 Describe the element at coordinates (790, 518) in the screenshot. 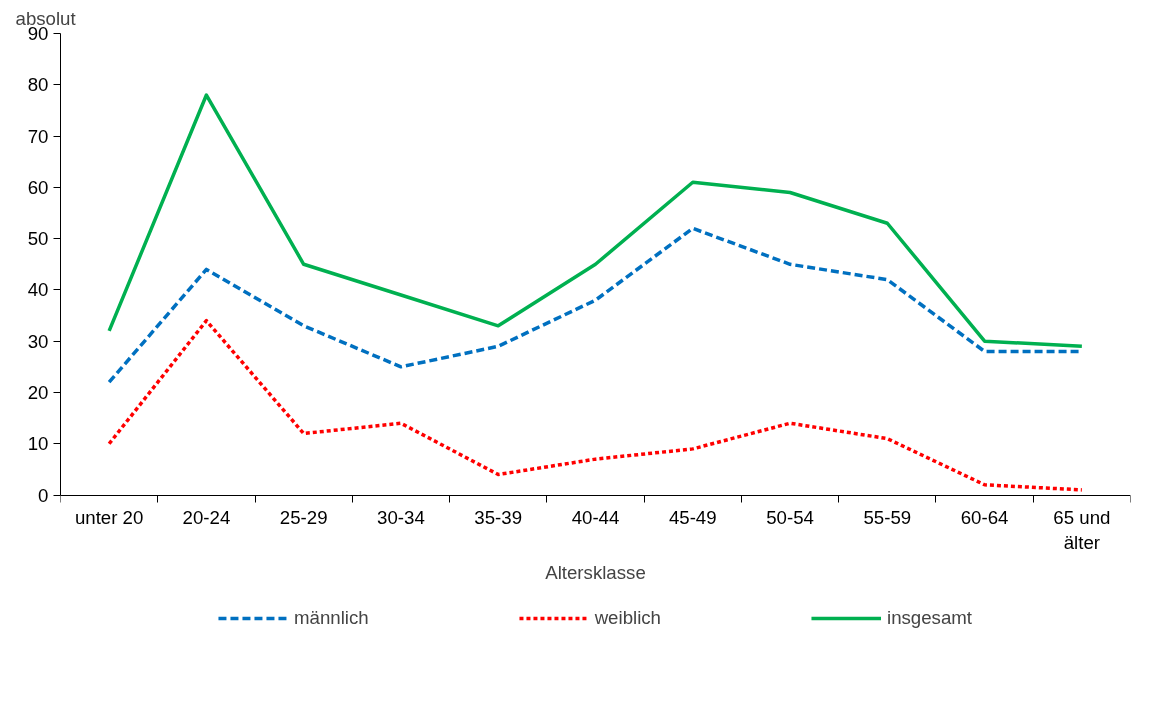

I see `x-tick-label: 50-54` at that location.